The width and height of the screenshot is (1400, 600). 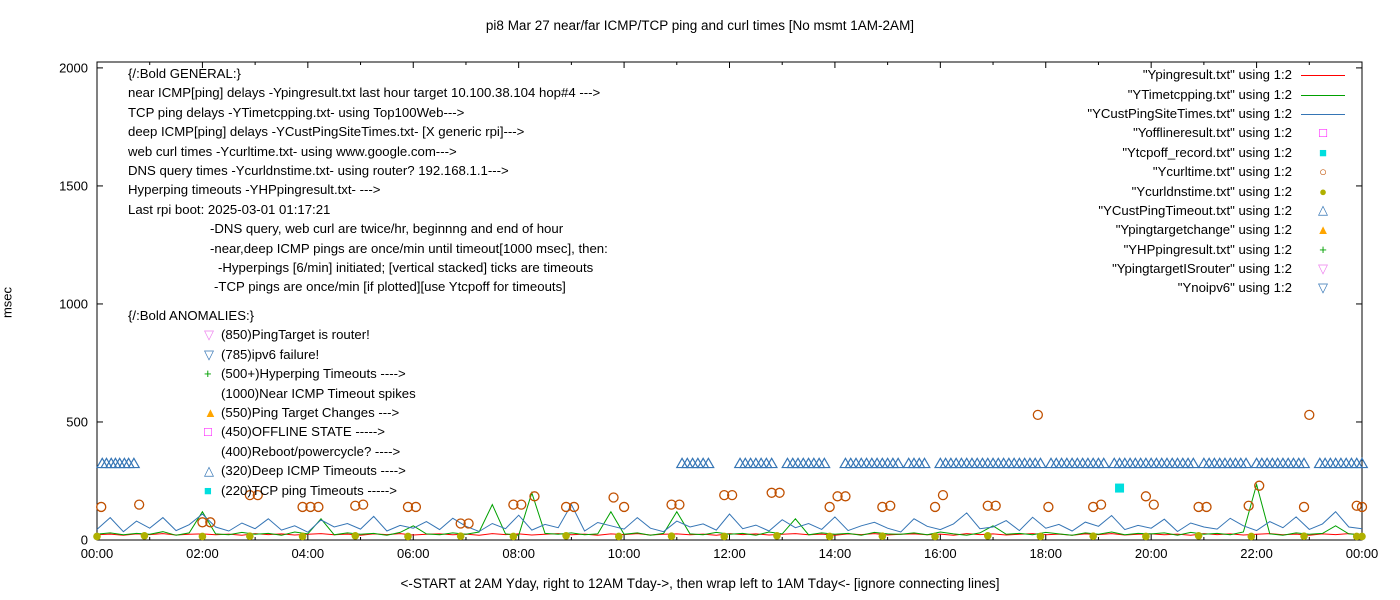 What do you see at coordinates (518, 553) in the screenshot?
I see `x-tick-label: 08:00` at bounding box center [518, 553].